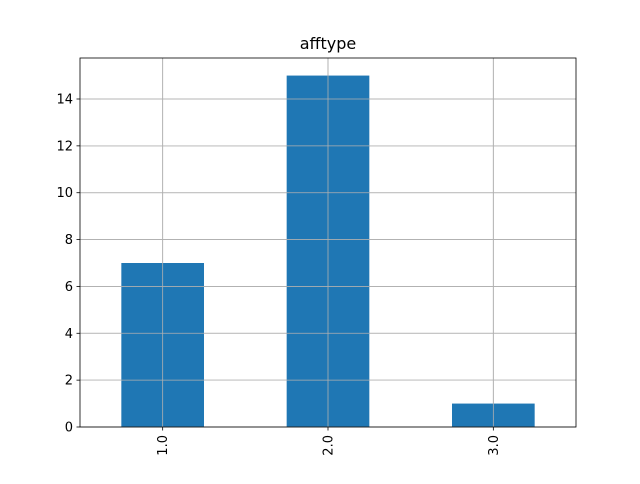 This screenshot has width=640, height=484. I want to click on y-tick-label: 14, so click(64, 100).